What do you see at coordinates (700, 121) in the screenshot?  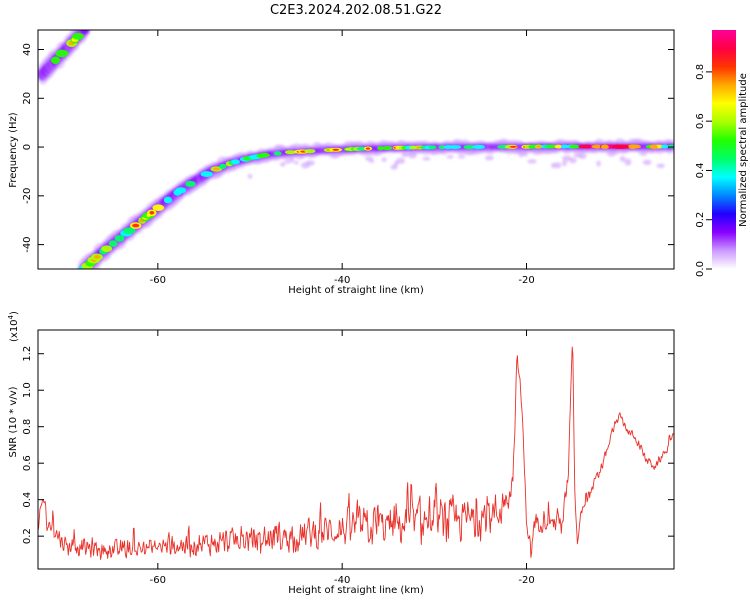 I see `colorbar-tick-label: 0.6` at bounding box center [700, 121].